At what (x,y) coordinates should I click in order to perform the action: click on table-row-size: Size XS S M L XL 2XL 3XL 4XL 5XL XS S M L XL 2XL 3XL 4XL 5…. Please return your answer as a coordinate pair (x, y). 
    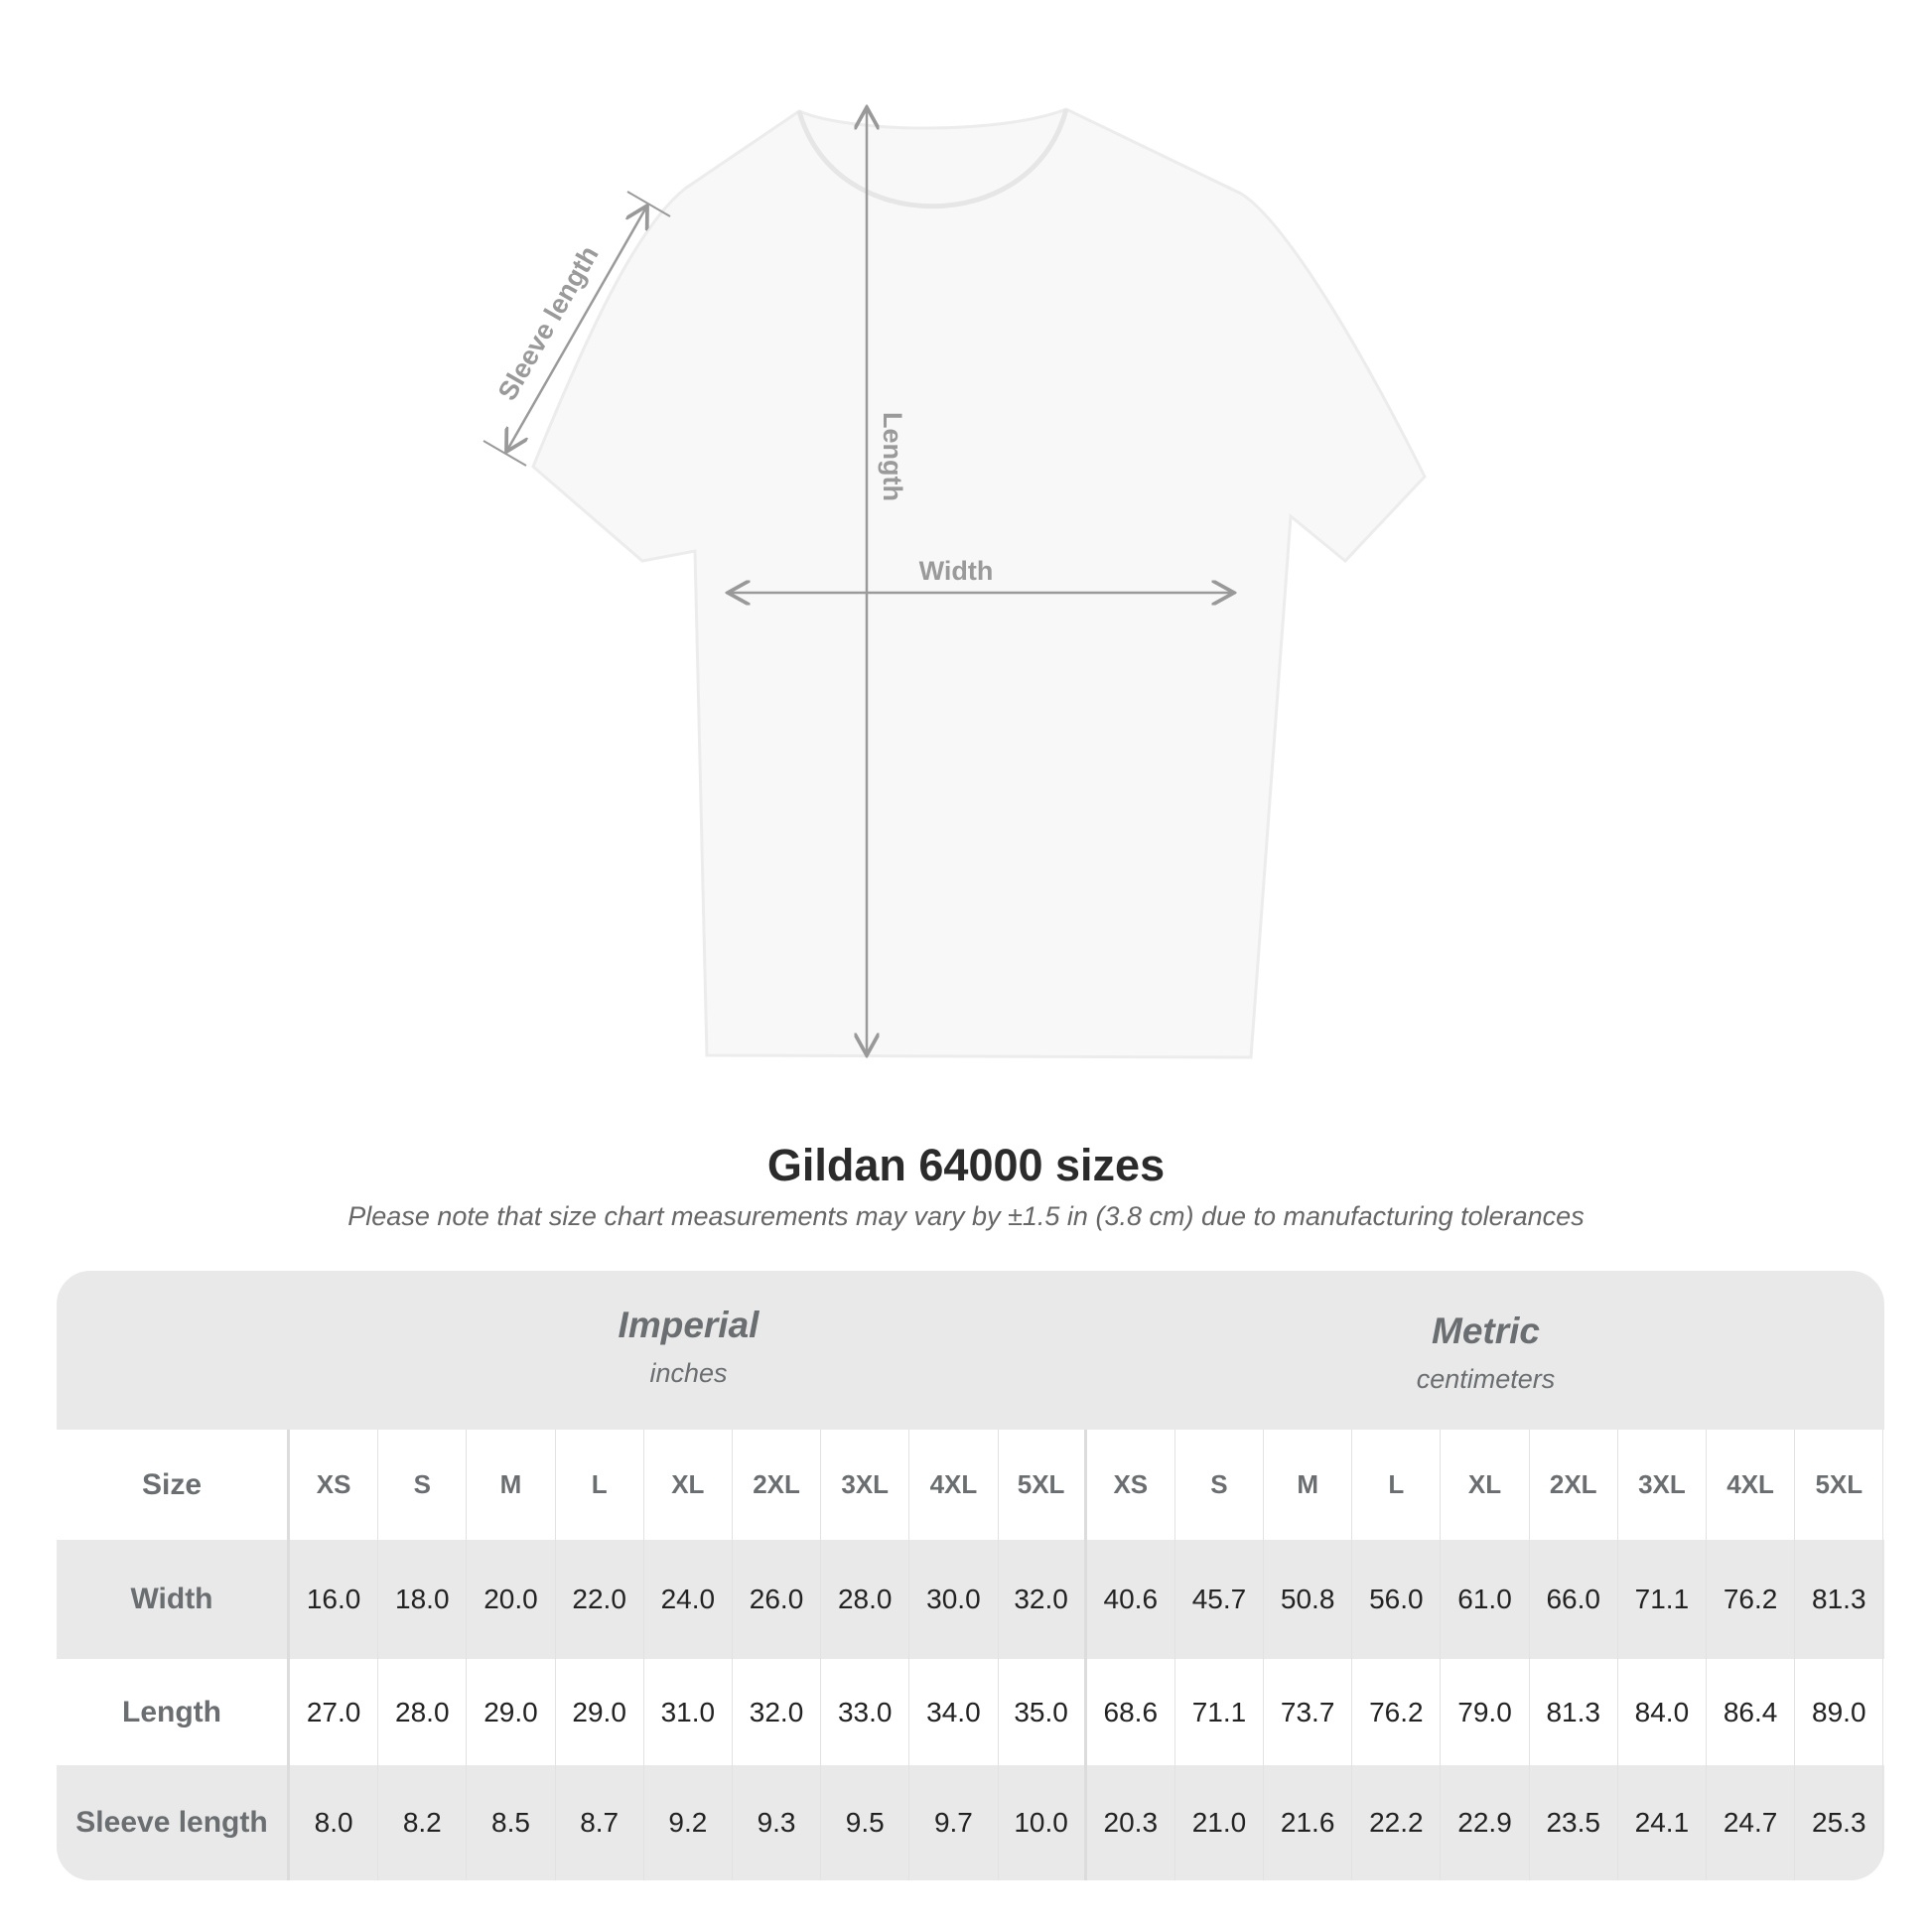
    Looking at the image, I should click on (971, 1485).